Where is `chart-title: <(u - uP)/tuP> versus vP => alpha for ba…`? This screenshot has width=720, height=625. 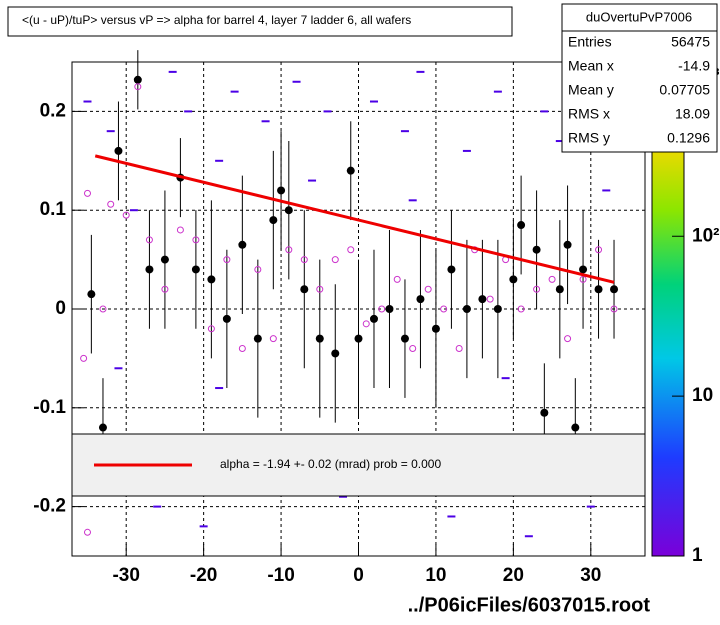 chart-title: <(u - uP)/tuP> versus vP => alpha for ba… is located at coordinates (216, 20).